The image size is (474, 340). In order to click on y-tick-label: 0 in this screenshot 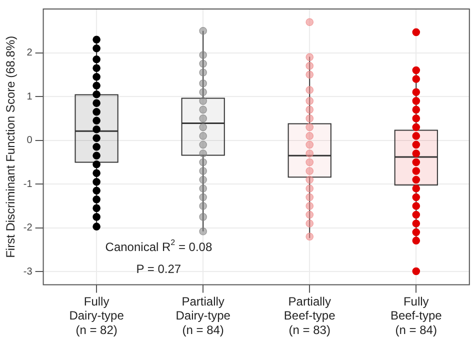, I will do `click(29, 140)`.